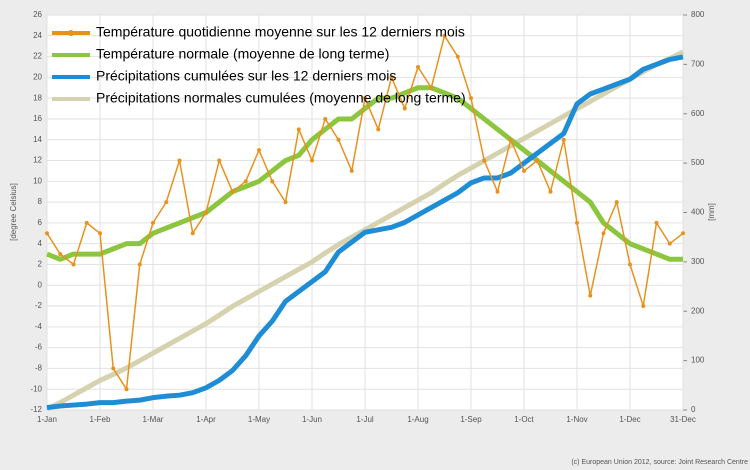 The width and height of the screenshot is (750, 470). I want to click on y2-axis-label: [mm], so click(711, 212).